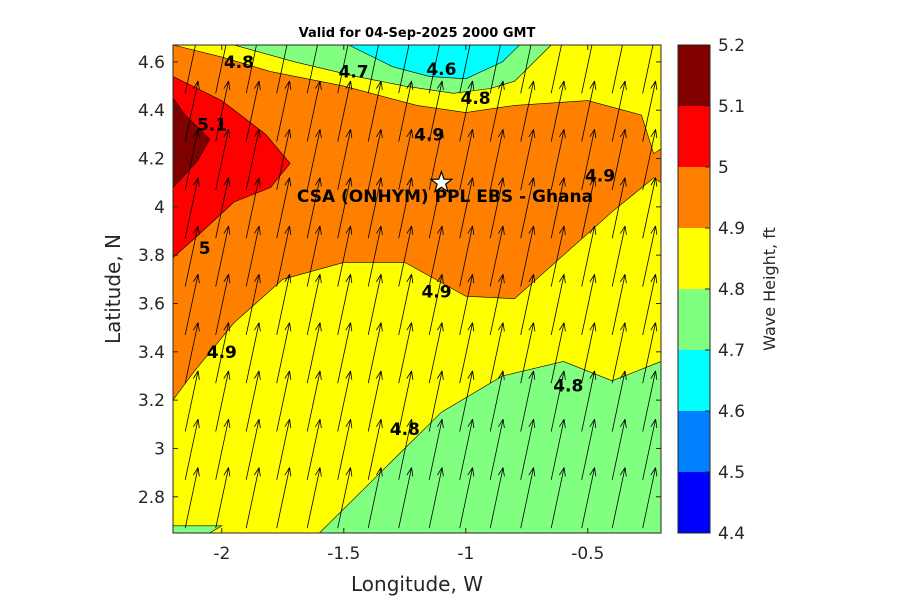 This screenshot has height=600, width=900. I want to click on colorbar-tick-label: 4.8, so click(731, 290).